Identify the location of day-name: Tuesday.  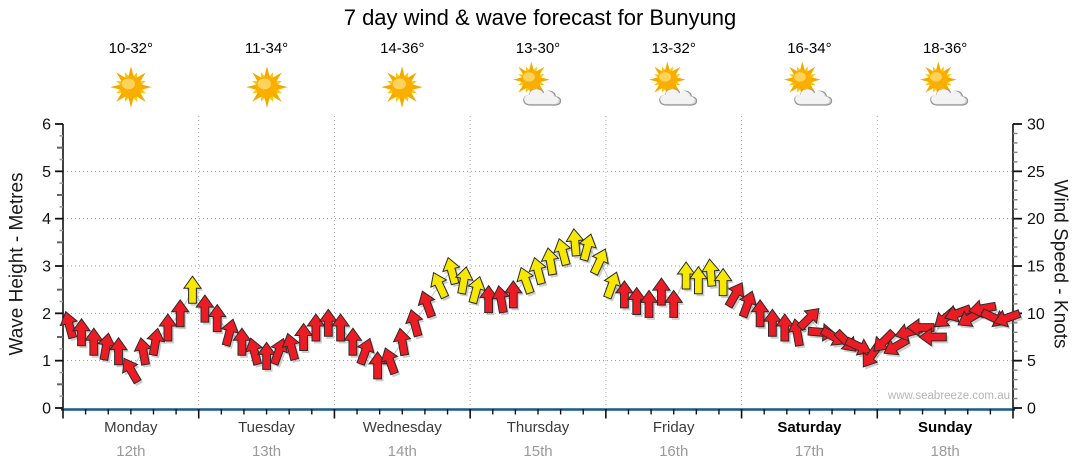
(267, 427).